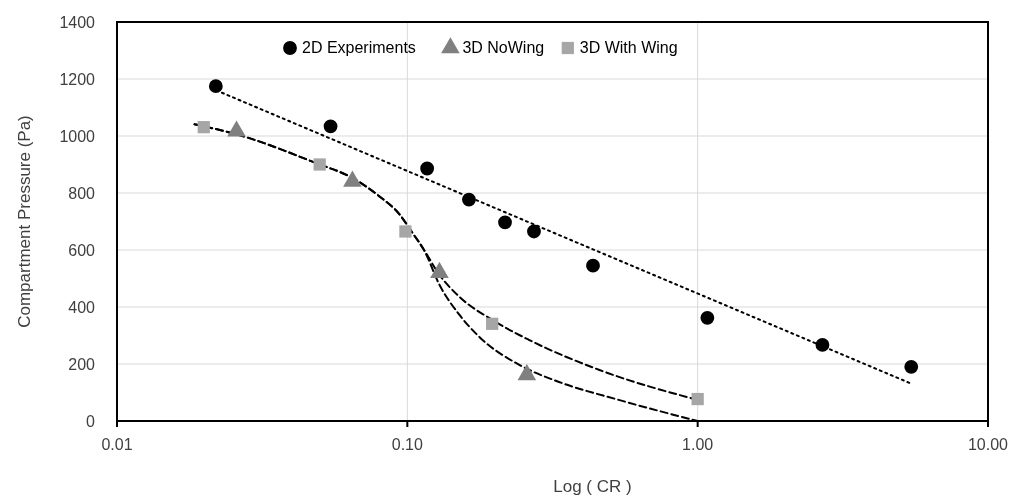 This screenshot has width=1016, height=502. I want to click on y-tick-label: 600, so click(82, 250).